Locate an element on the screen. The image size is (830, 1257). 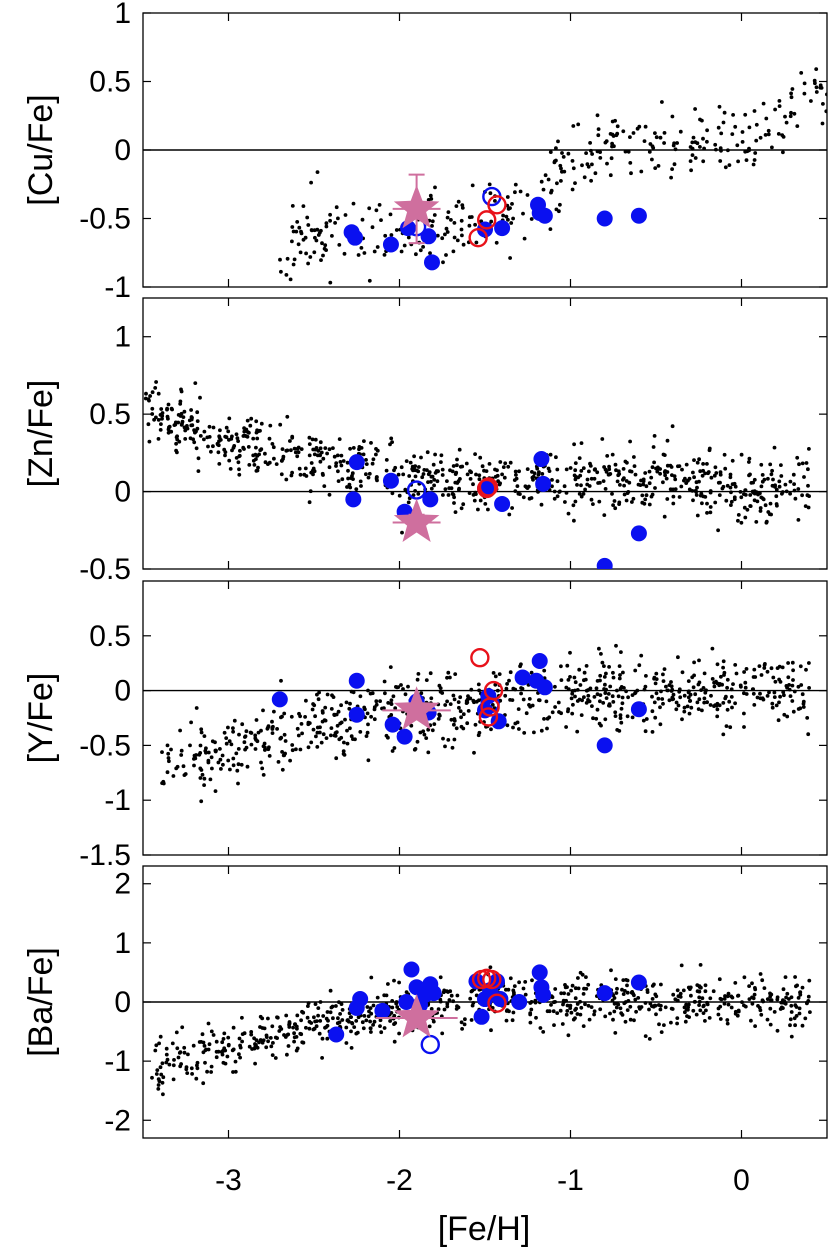
y-tick-label: 0.5 is located at coordinates (110, 636).